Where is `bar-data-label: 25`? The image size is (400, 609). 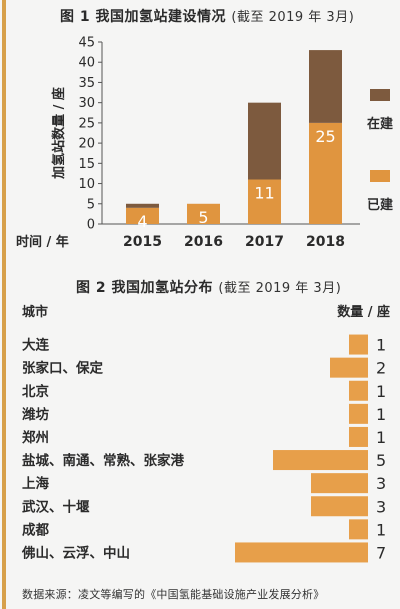 bar-data-label: 25 is located at coordinates (325, 136).